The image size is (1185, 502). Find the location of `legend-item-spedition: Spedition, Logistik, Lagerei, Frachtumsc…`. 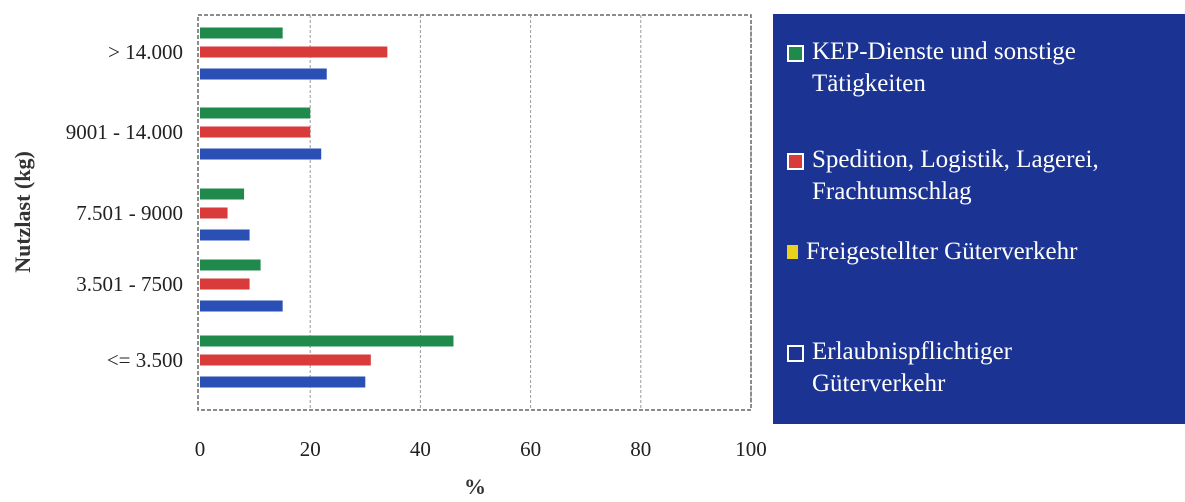

legend-item-spedition: Spedition, Logistik, Lagerei, Frachtumsc… is located at coordinates (983, 176).